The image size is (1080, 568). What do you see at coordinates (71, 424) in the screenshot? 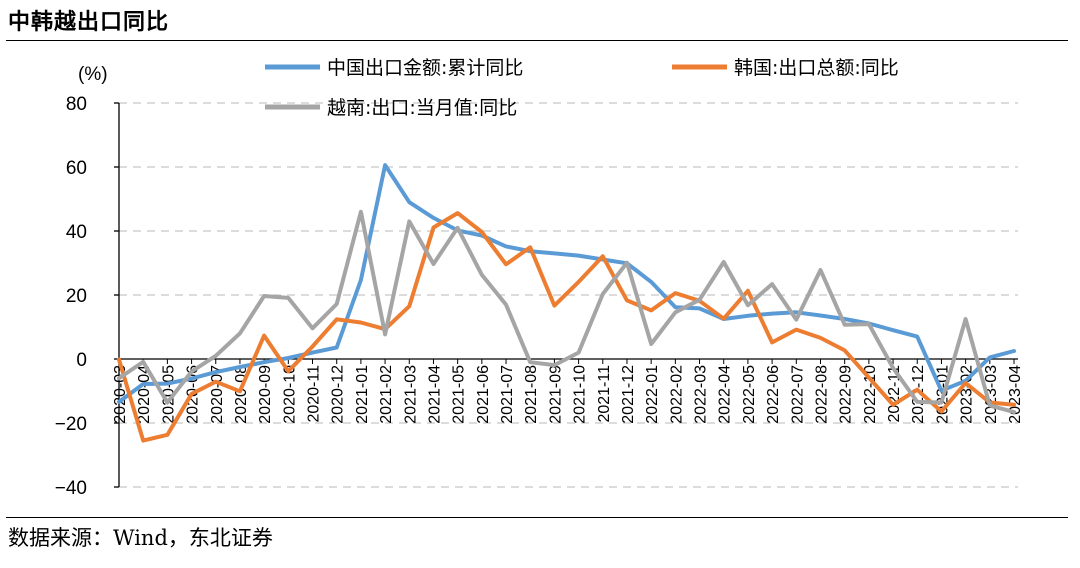
I see `y-tick-label: −20` at bounding box center [71, 424].